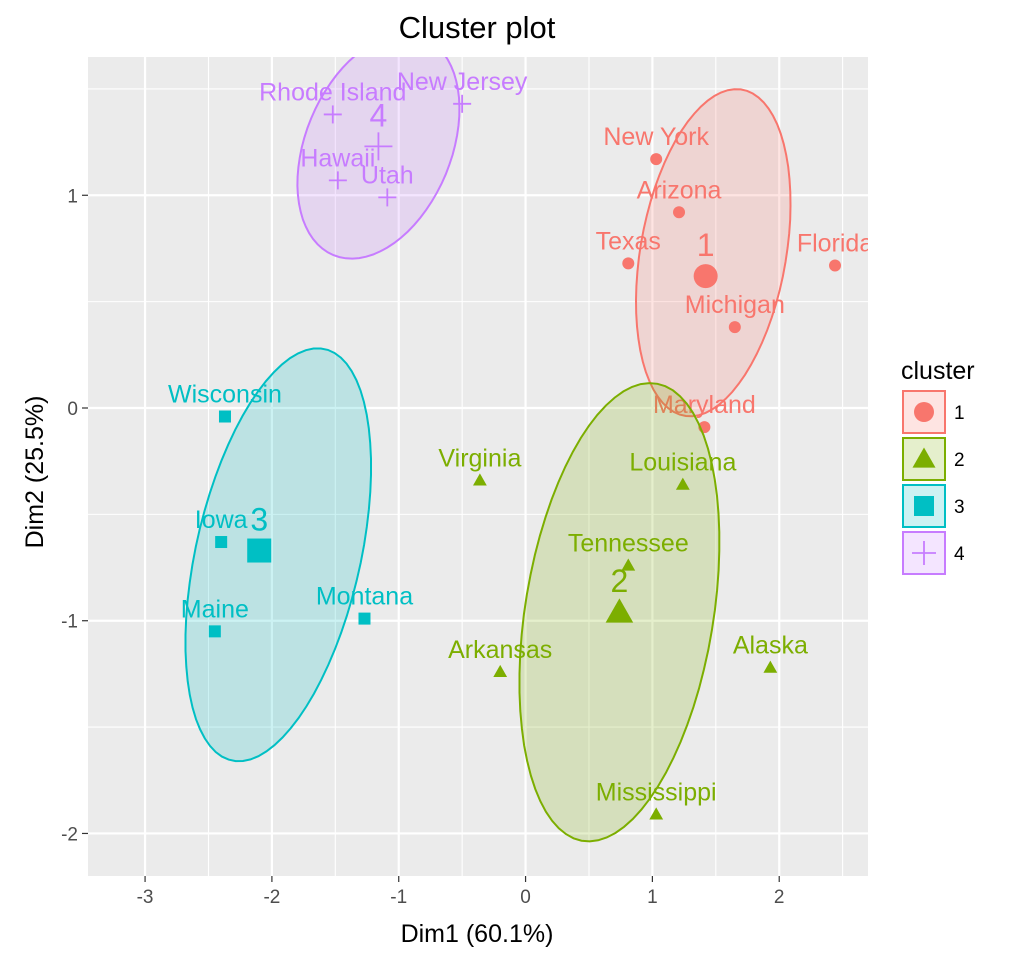 This screenshot has width=1036, height=960. I want to click on legend-label: 3, so click(959, 507).